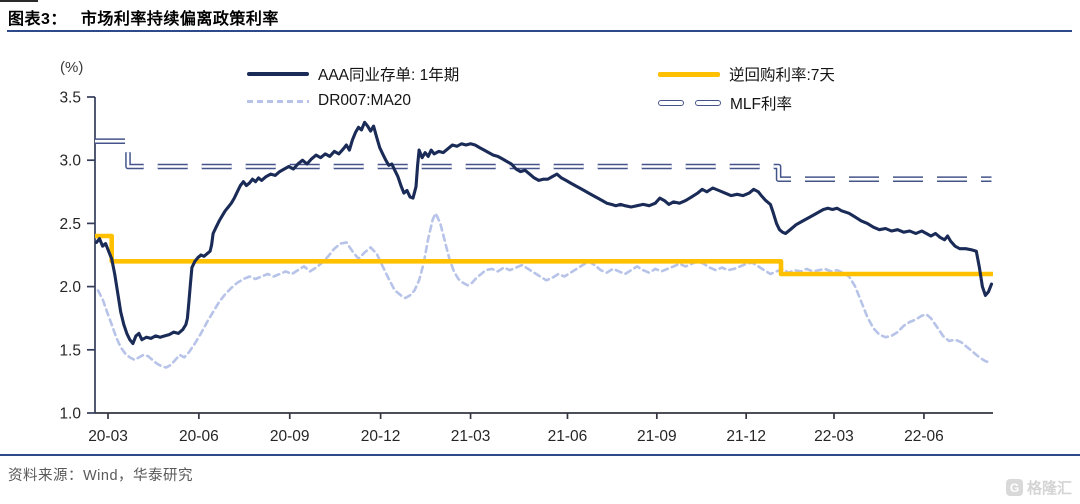 Image resolution: width=1080 pixels, height=504 pixels. Describe the element at coordinates (568, 436) in the screenshot. I see `svg-text: 21-06` at that location.